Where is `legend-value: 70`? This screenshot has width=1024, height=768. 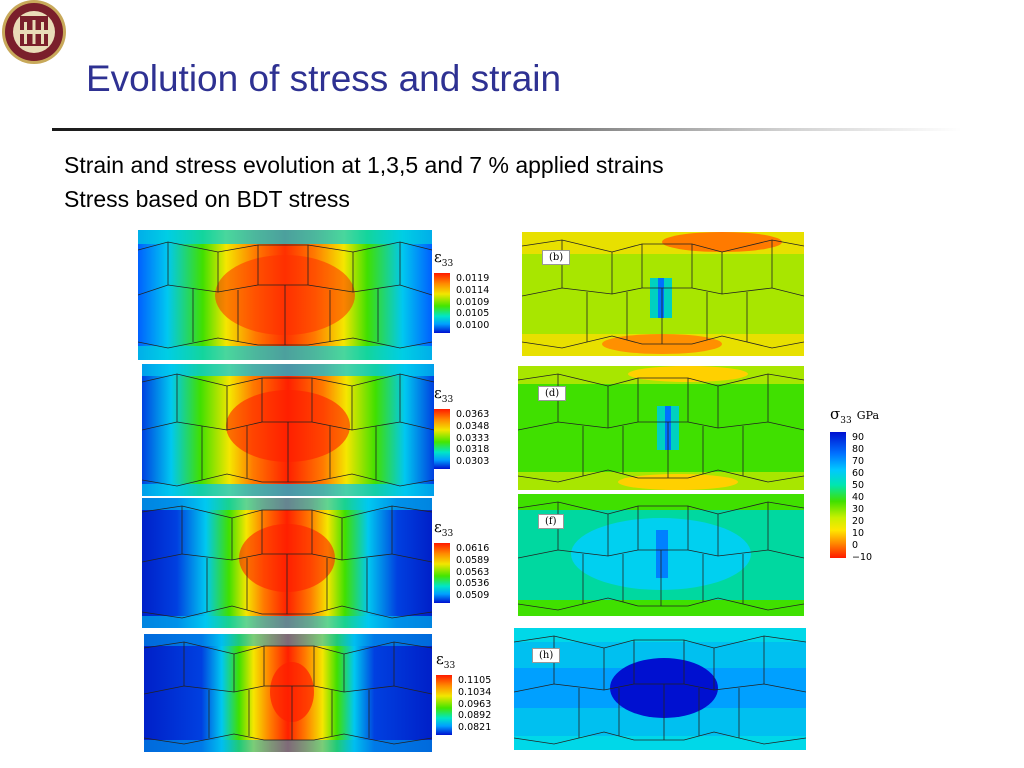 legend-value: 70 is located at coordinates (858, 462).